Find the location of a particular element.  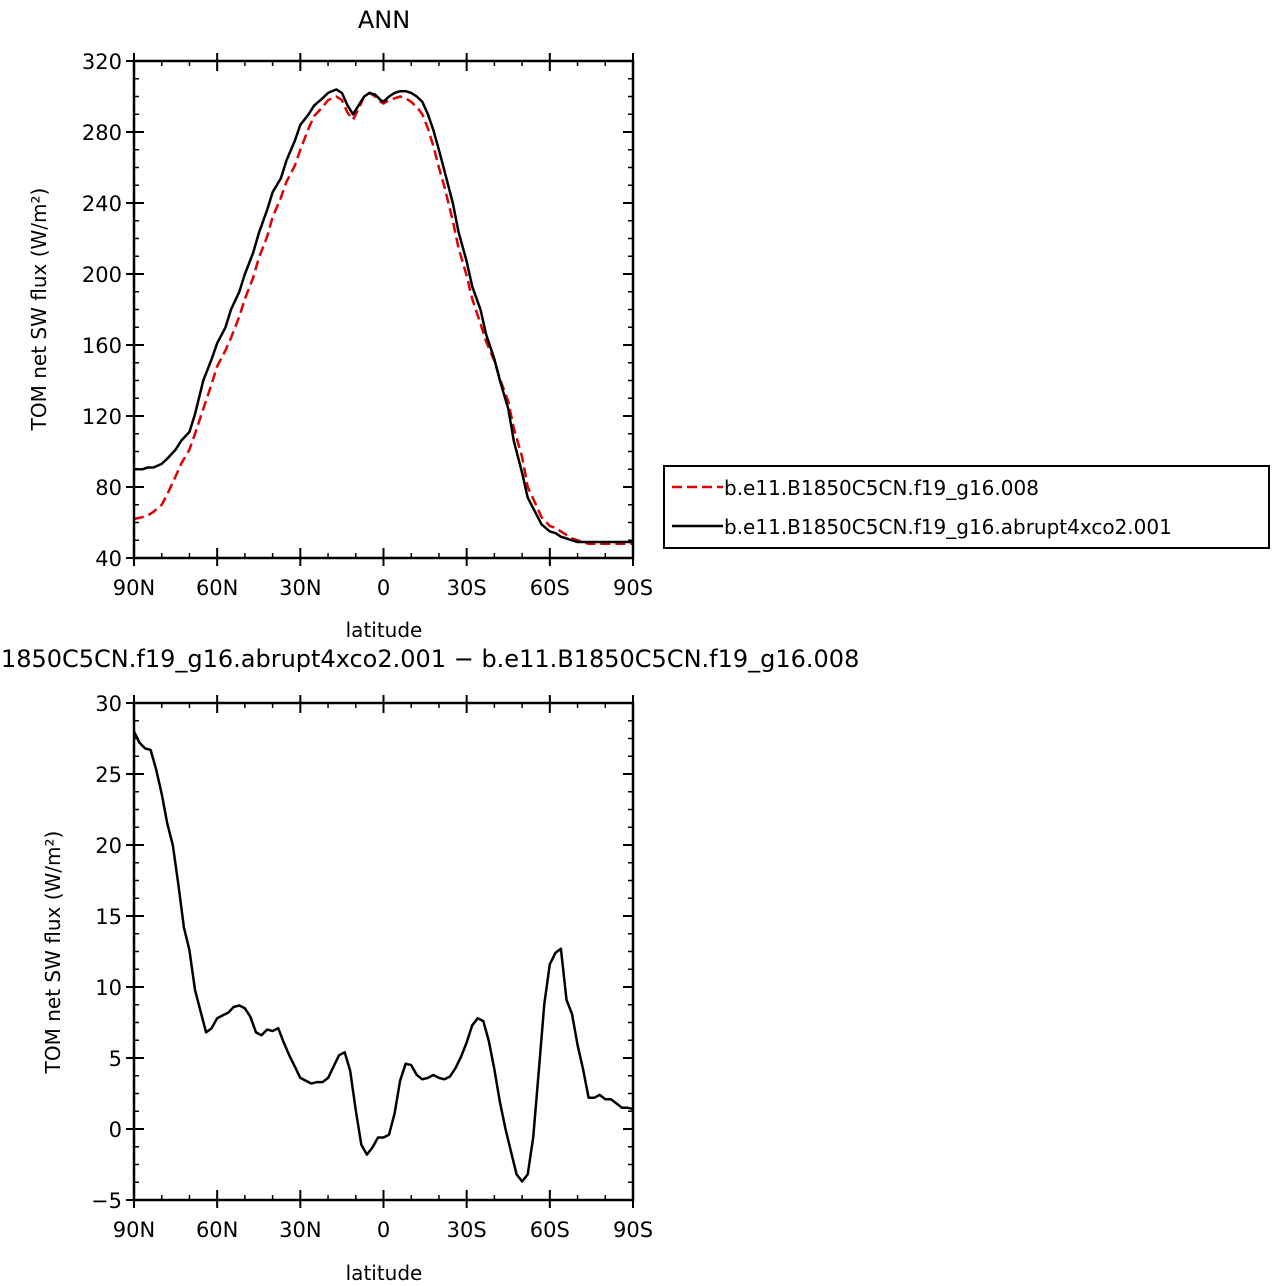

top-y-tick-labels: 40 80 120 160 200 240 280 320 is located at coordinates (102, 310).